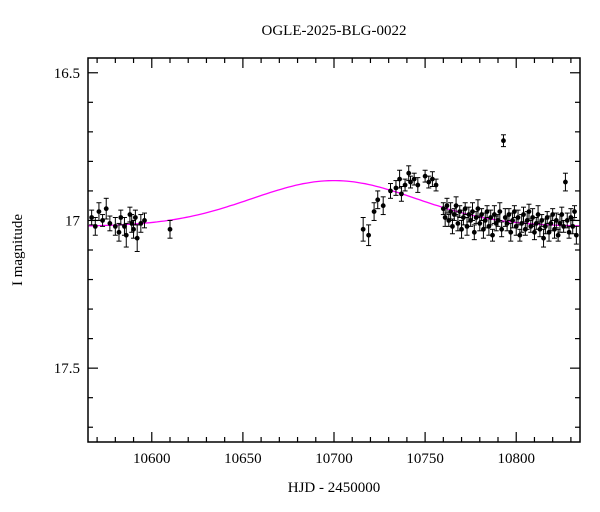  I want to click on y-tick-label: 16.5, so click(67, 74).